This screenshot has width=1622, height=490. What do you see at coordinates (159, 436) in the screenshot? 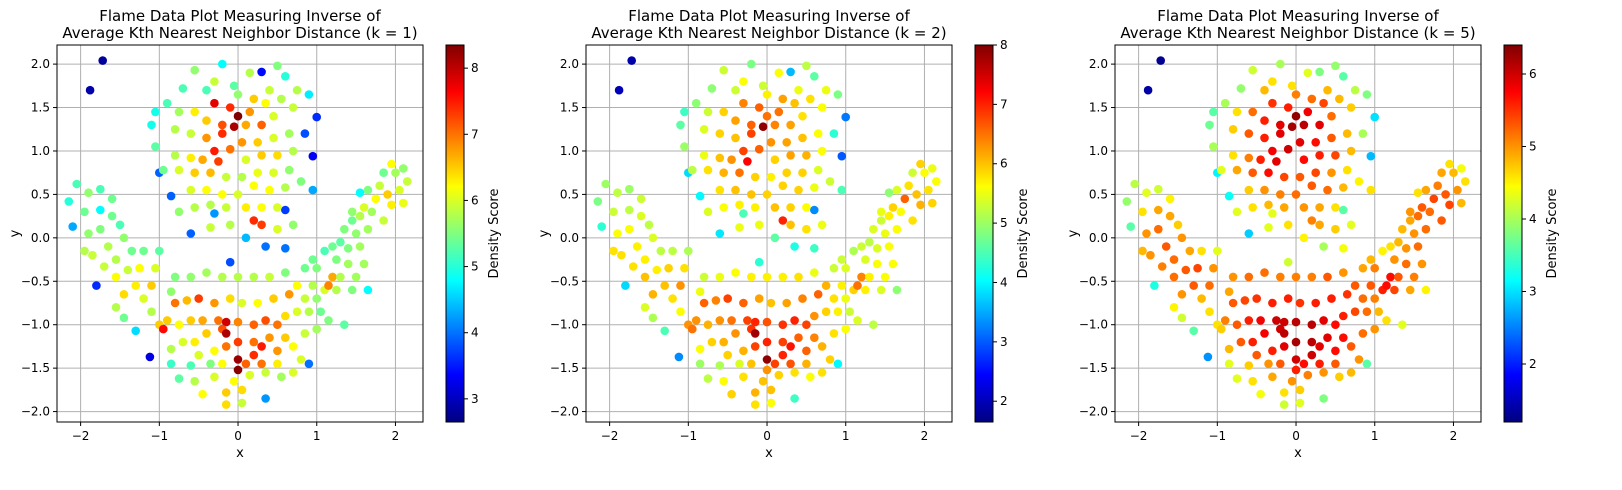
I see `x-tick-label: −1` at bounding box center [159, 436].